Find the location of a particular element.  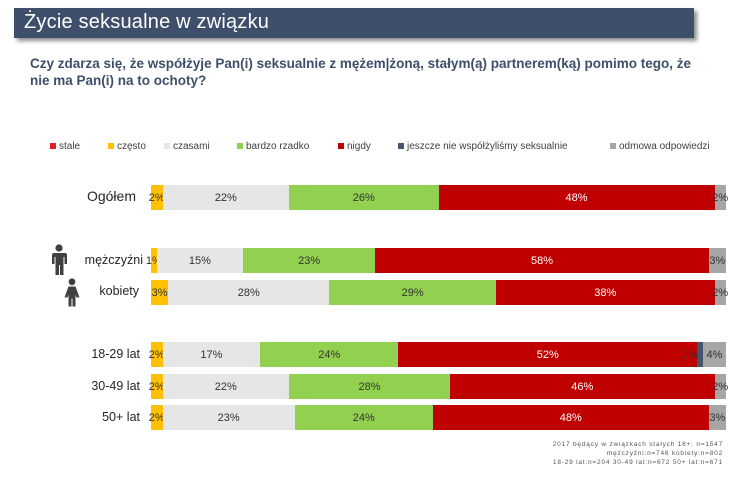

bar-segment: 52% is located at coordinates (548, 354).